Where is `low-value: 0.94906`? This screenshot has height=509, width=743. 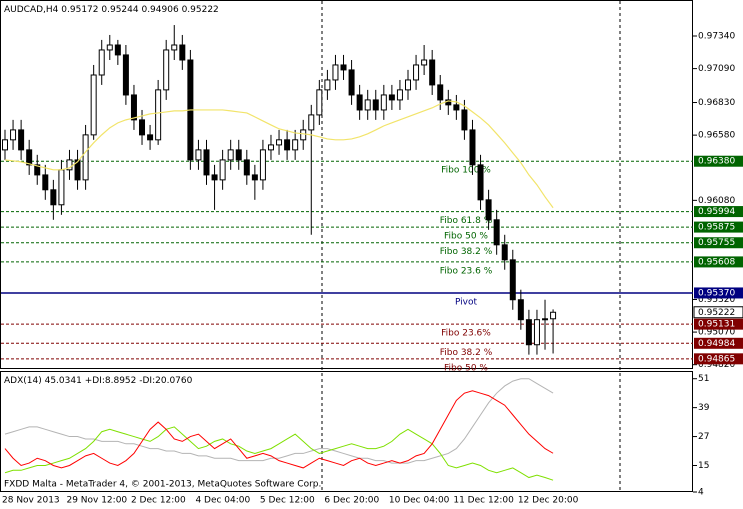 low-value: 0.94906 is located at coordinates (159, 10).